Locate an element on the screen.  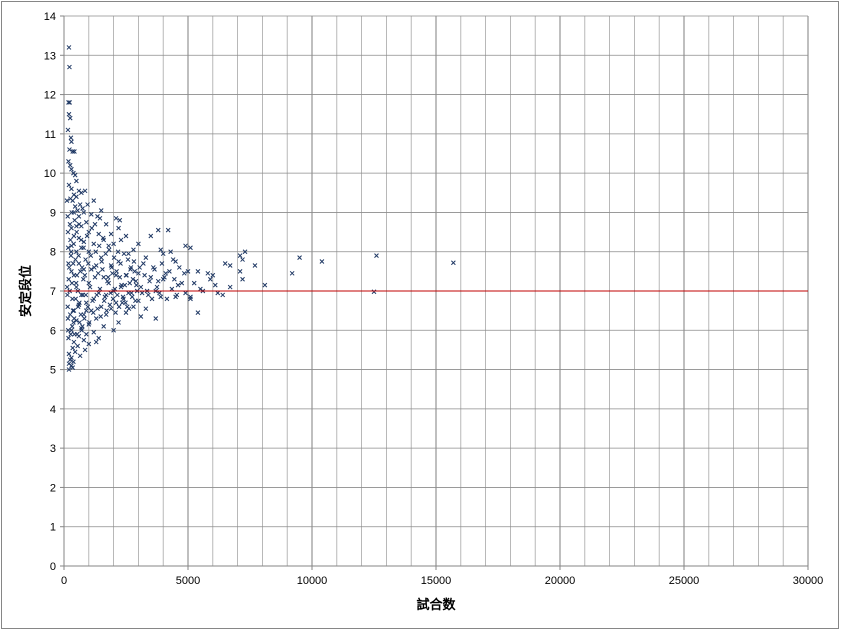
y-tick-label: 6 is located at coordinates (53, 331).